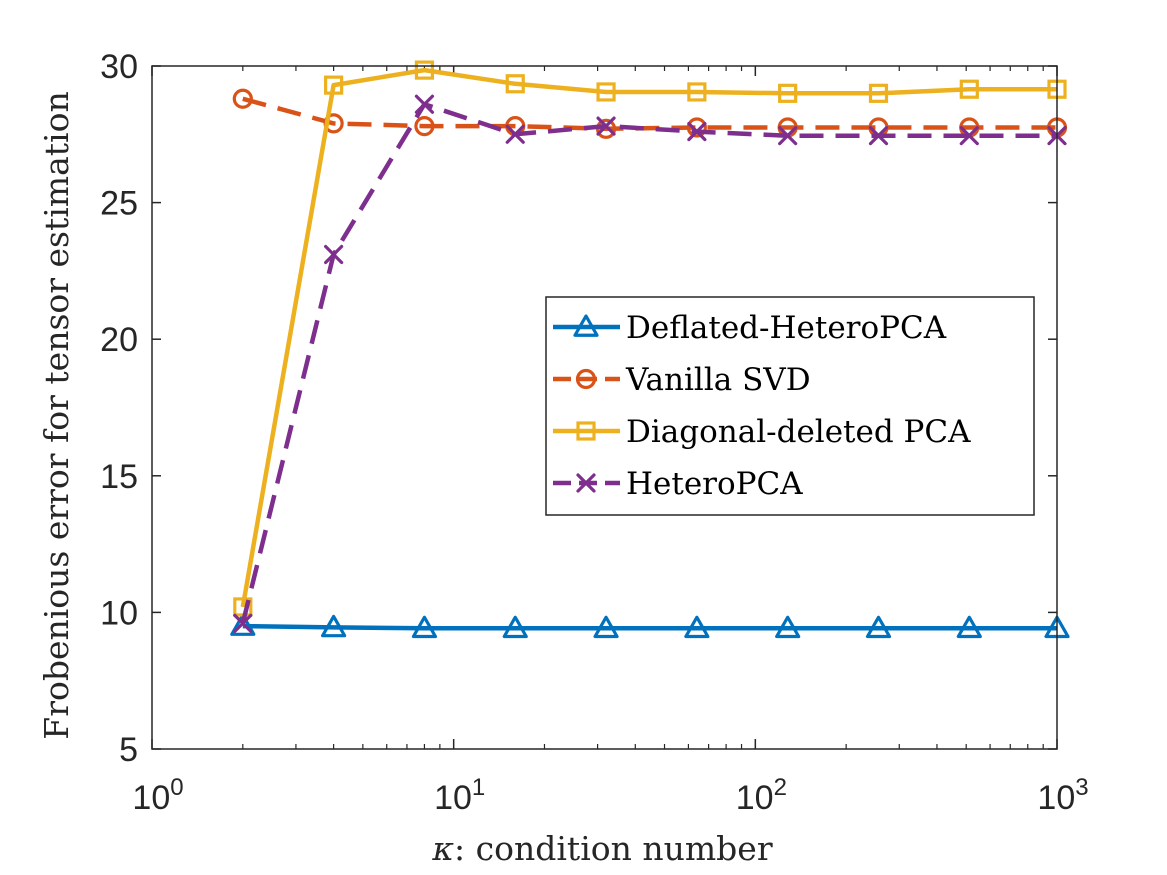 The image size is (1167, 875). I want to click on legend-label: HeteroPCA, so click(714, 484).